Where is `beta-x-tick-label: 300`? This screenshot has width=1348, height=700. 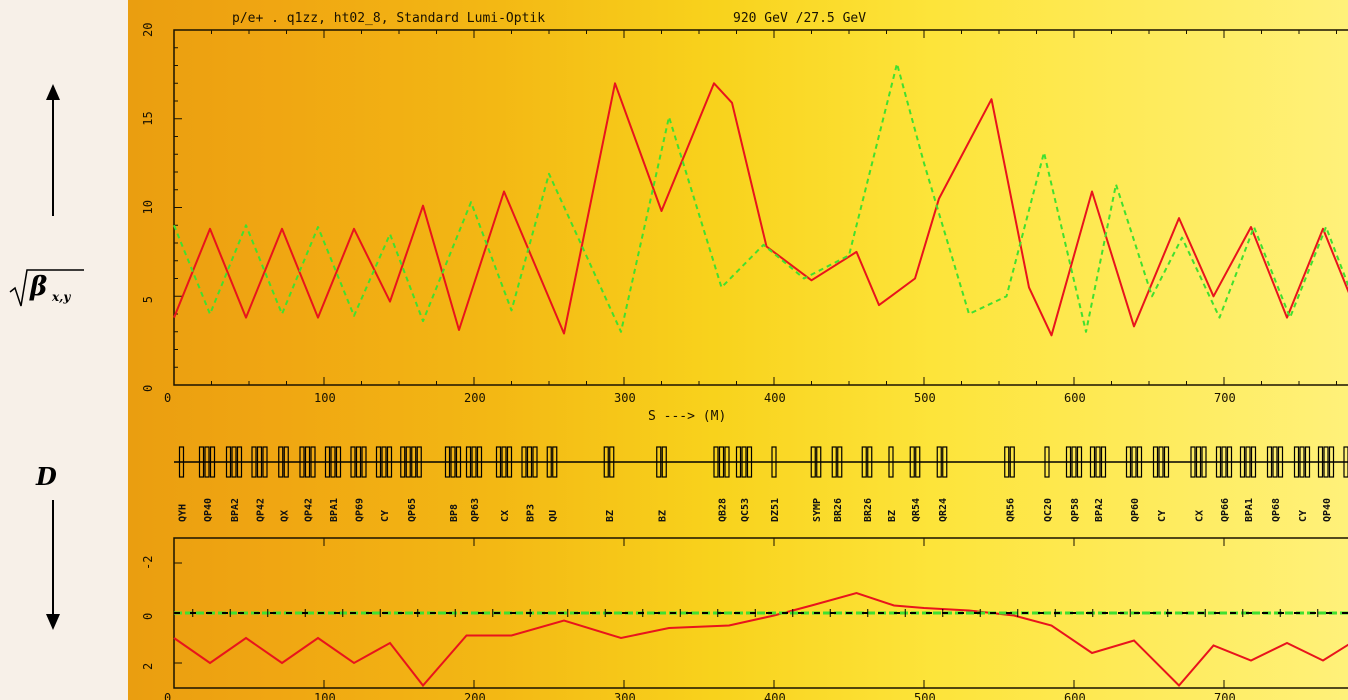 beta-x-tick-label: 300 is located at coordinates (625, 398).